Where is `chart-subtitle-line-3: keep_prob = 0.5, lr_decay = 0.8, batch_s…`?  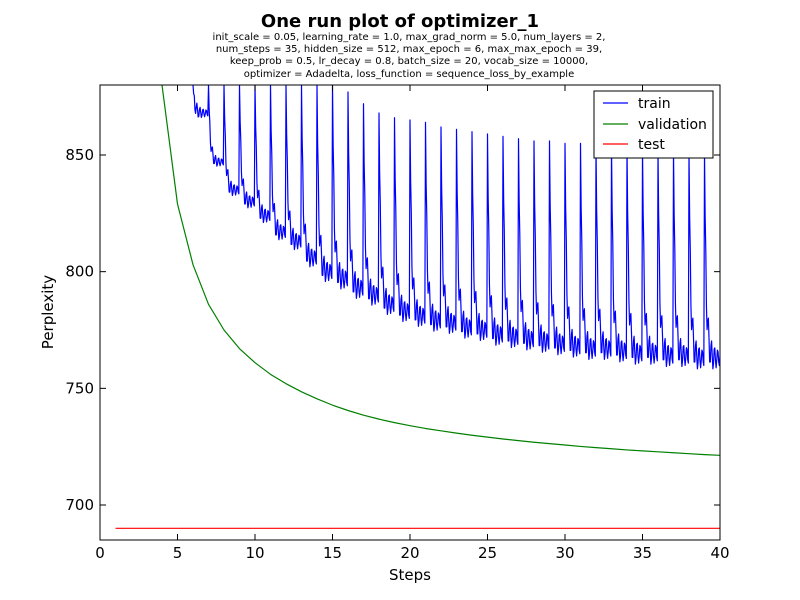 chart-subtitle-line-3: keep_prob = 0.5, lr_decay = 0.8, batch_s… is located at coordinates (409, 61).